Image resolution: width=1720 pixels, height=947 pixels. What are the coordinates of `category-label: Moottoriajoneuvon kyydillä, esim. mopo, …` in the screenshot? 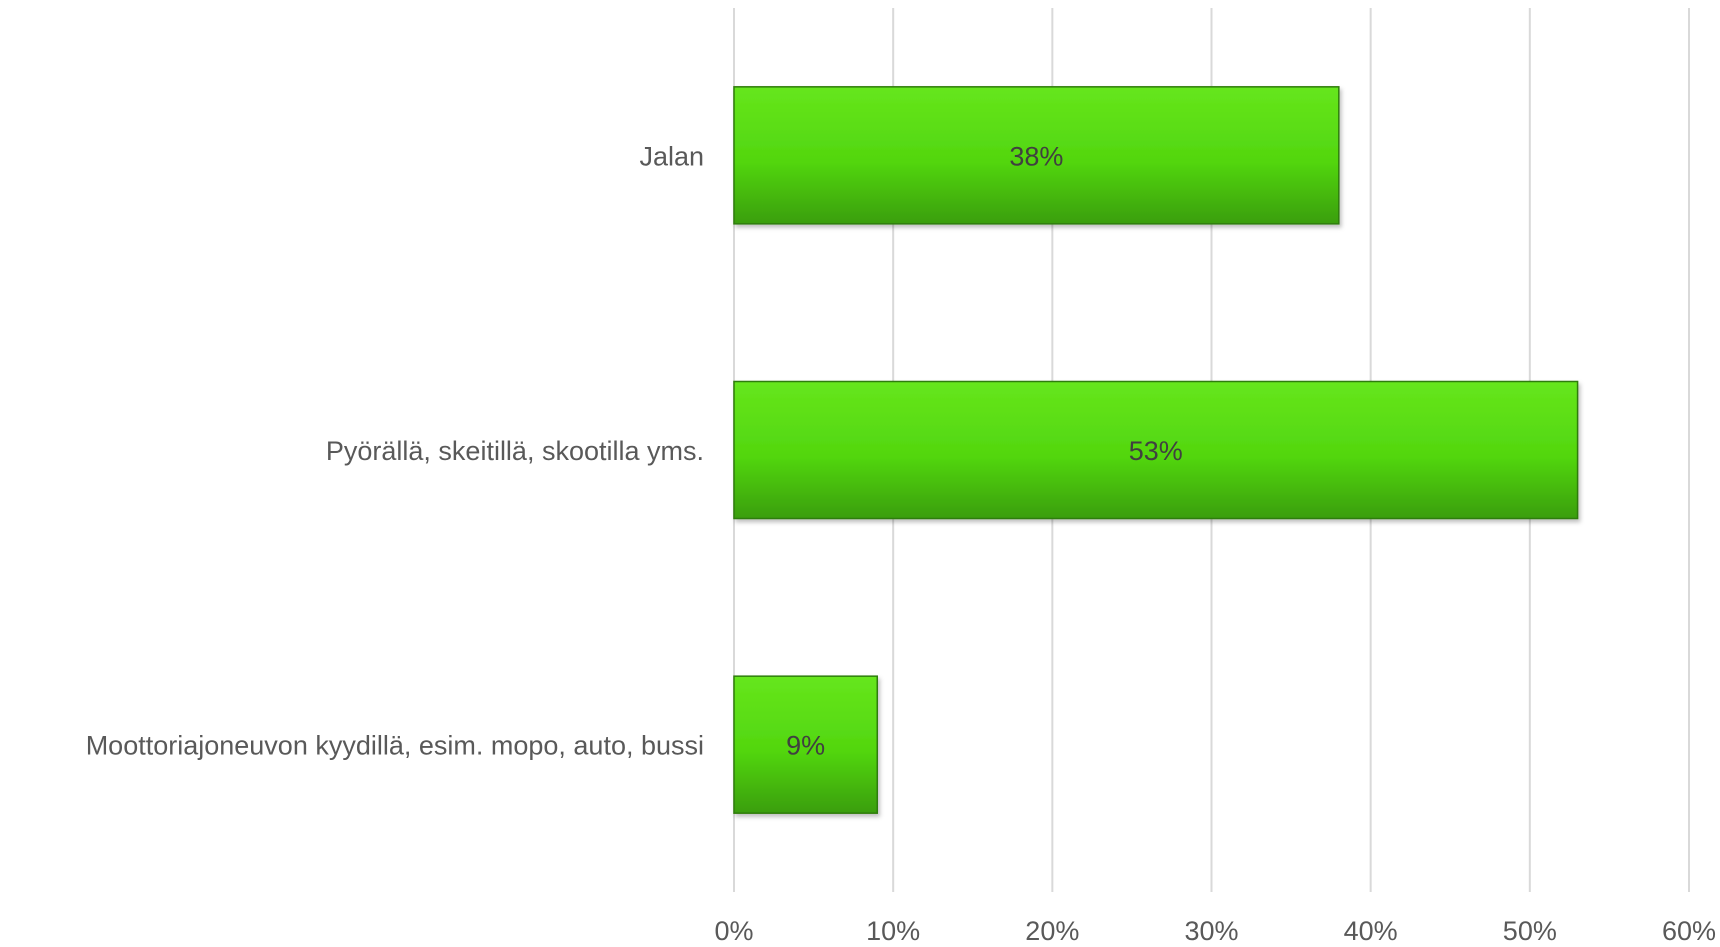 It's located at (395, 746).